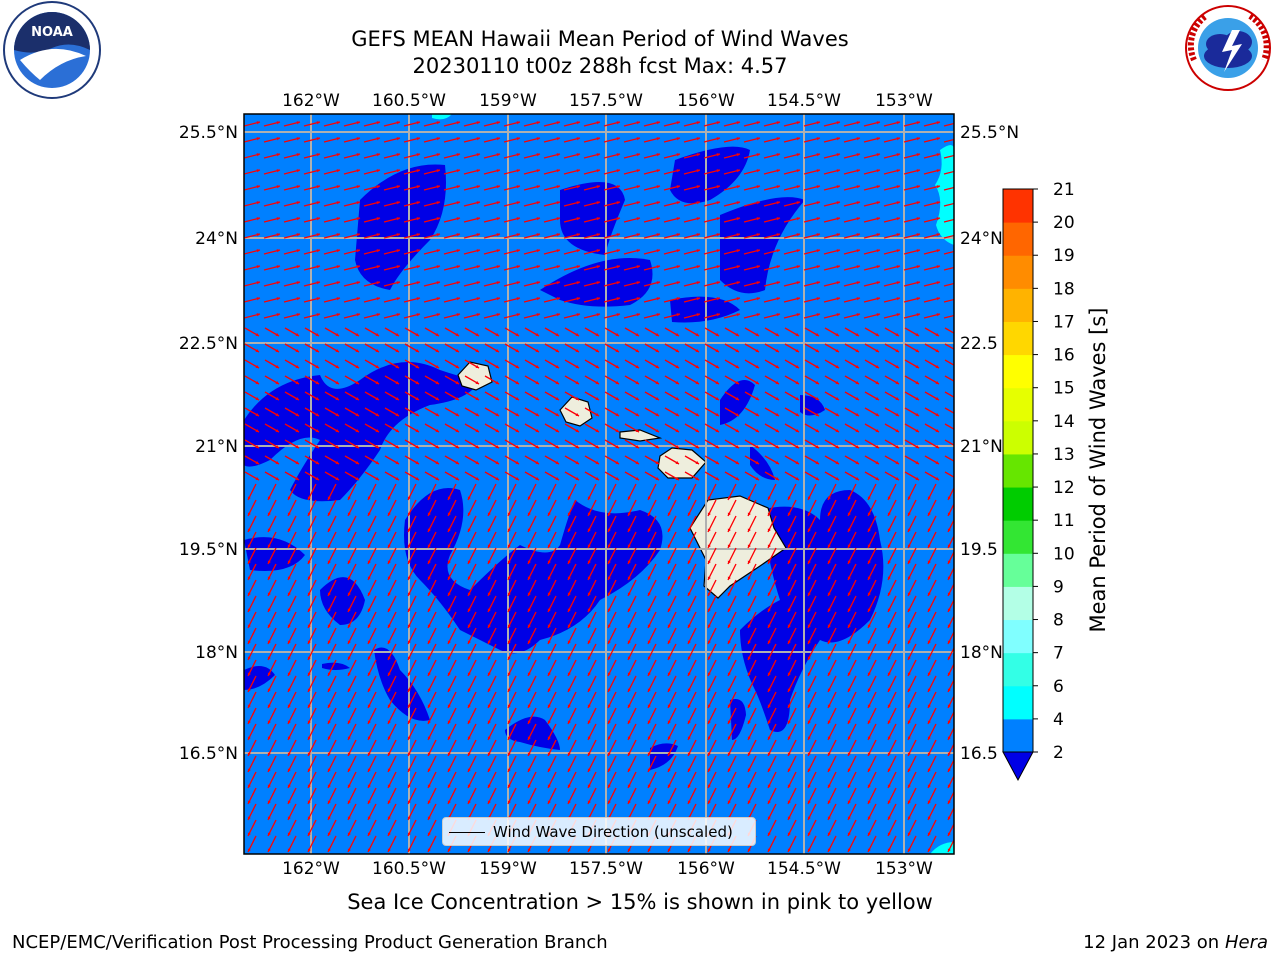 This screenshot has height=960, width=1280. Describe the element at coordinates (989, 133) in the screenshot. I see `lat-tick-label-right: 25.5°N` at that location.